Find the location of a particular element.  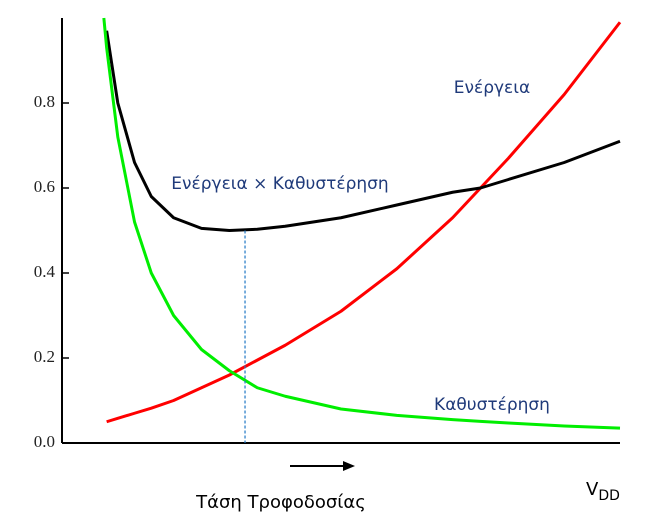

y-tick-label: 0.6 is located at coordinates (44, 186).